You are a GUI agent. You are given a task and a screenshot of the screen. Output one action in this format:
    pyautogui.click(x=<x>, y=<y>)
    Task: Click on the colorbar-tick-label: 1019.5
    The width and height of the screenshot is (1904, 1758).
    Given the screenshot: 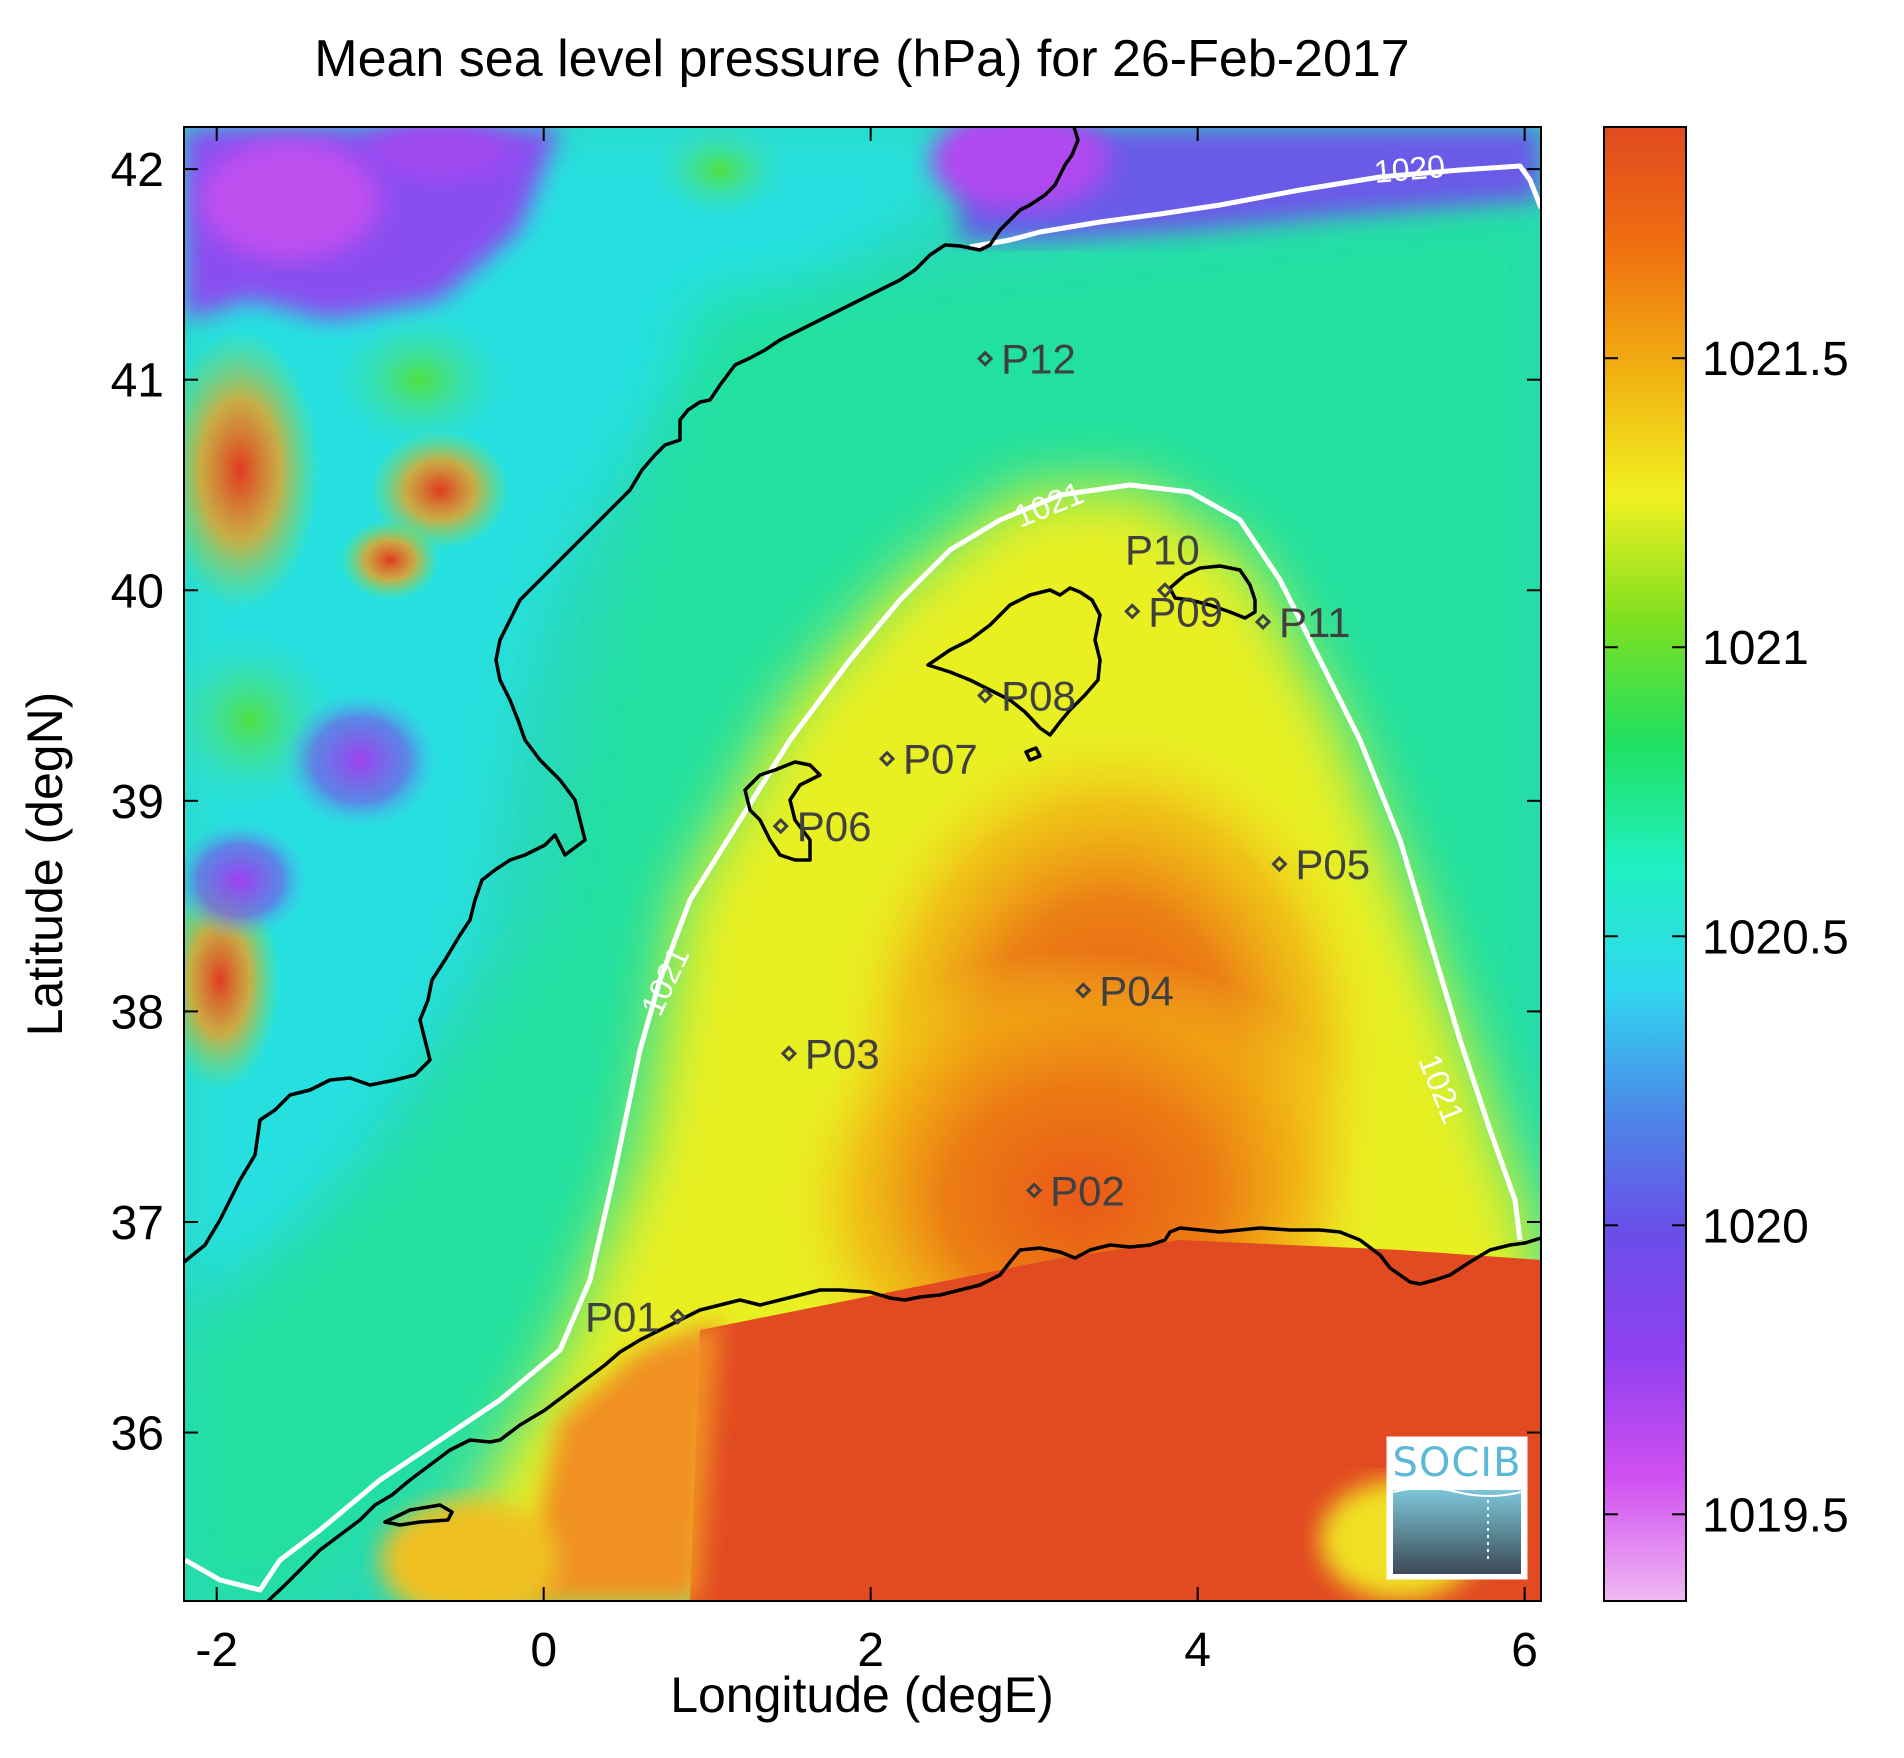 What is the action you would take?
    pyautogui.click(x=1775, y=1515)
    